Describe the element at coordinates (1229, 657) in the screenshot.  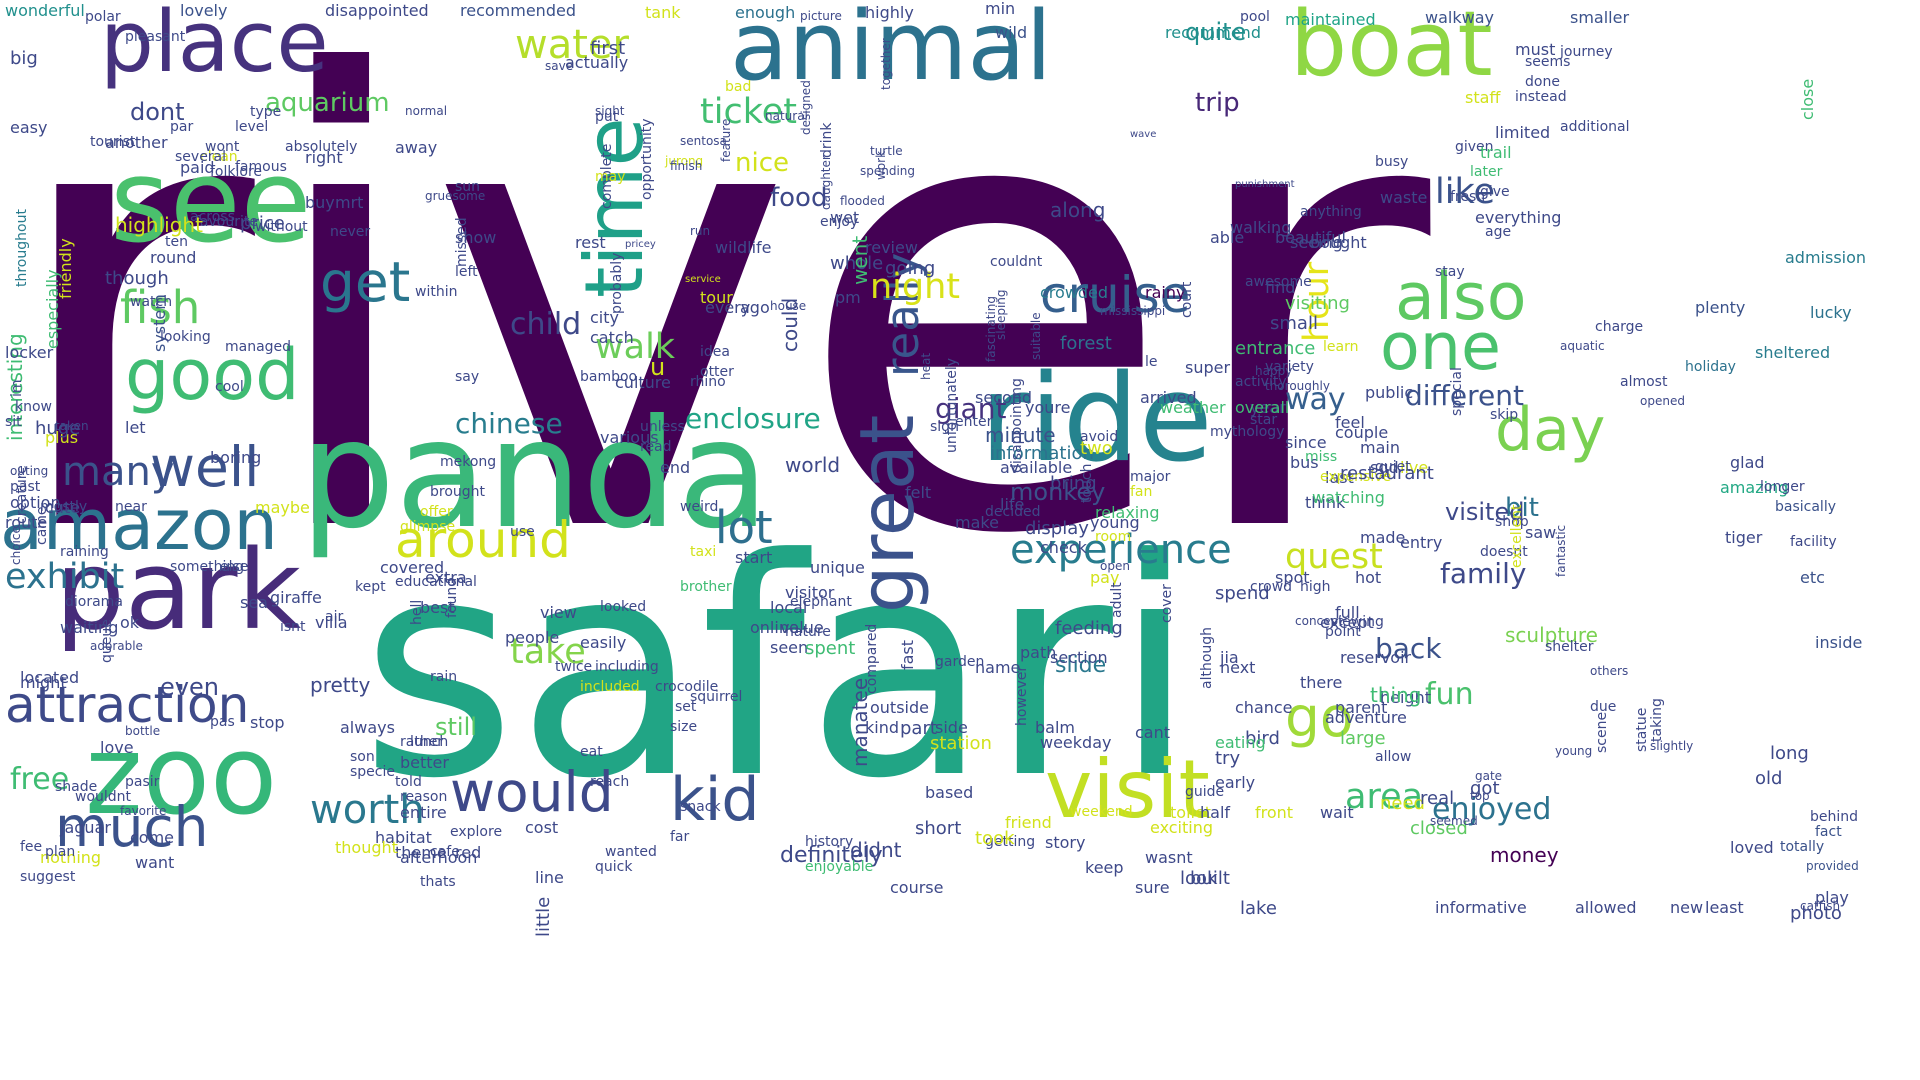
I see `word-jia: jia` at that location.